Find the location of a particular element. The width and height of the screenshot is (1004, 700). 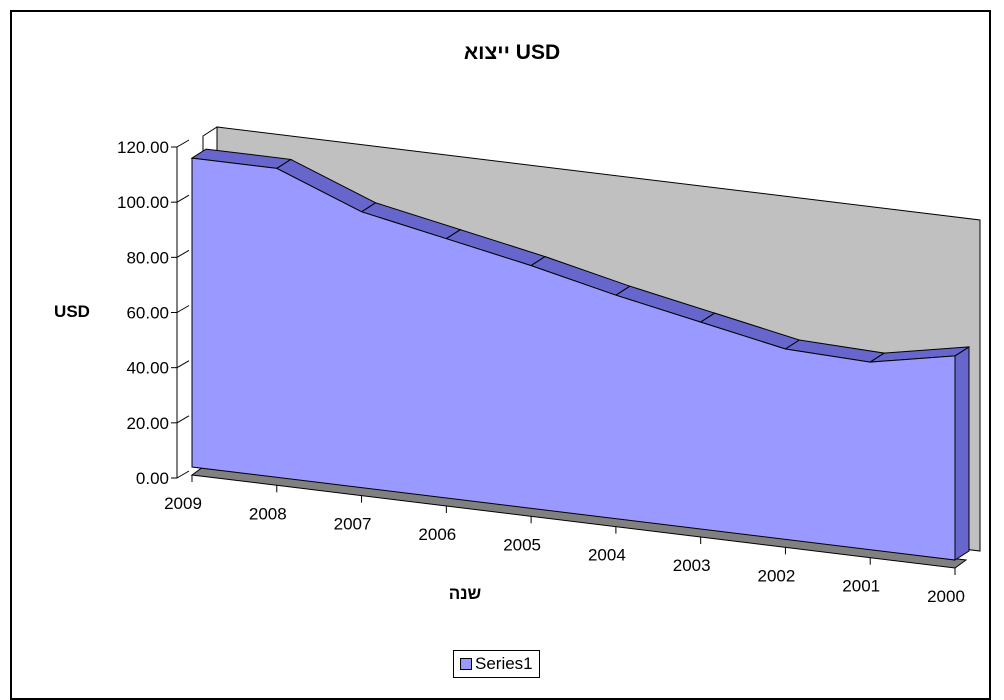

y-axis-title: USD is located at coordinates (72, 311).